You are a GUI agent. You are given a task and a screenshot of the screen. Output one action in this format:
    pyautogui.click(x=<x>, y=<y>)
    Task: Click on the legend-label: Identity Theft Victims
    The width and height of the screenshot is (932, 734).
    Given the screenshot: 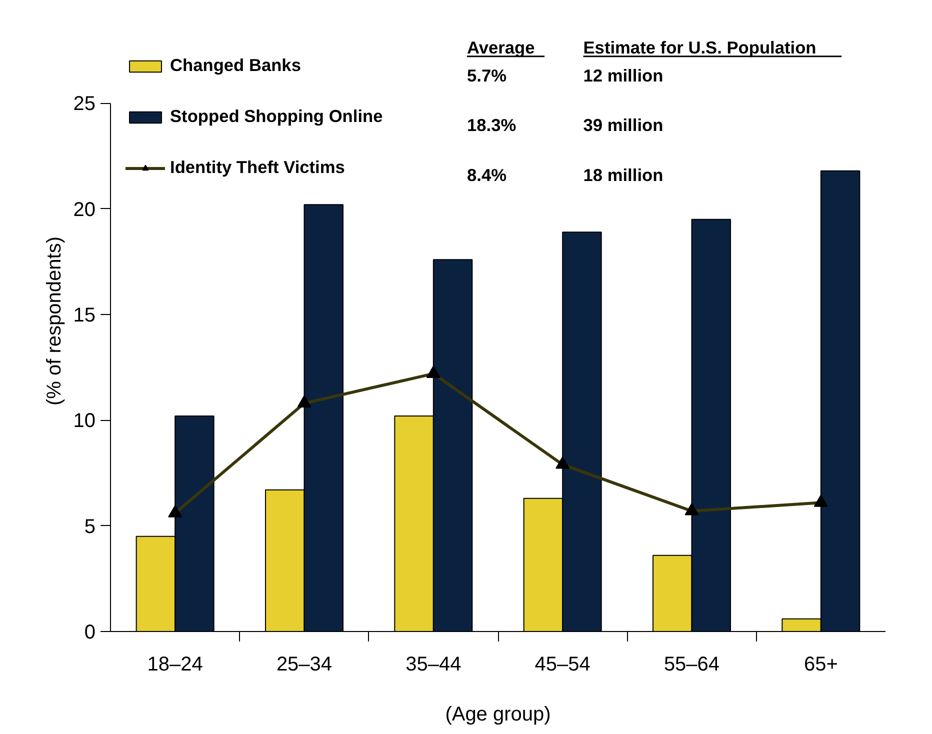 What is the action you would take?
    pyautogui.click(x=257, y=167)
    